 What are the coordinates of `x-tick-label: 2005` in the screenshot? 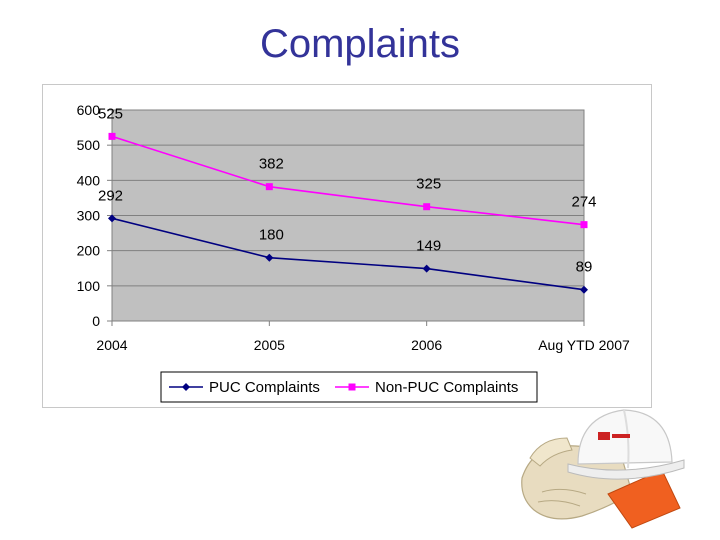 It's located at (269, 345).